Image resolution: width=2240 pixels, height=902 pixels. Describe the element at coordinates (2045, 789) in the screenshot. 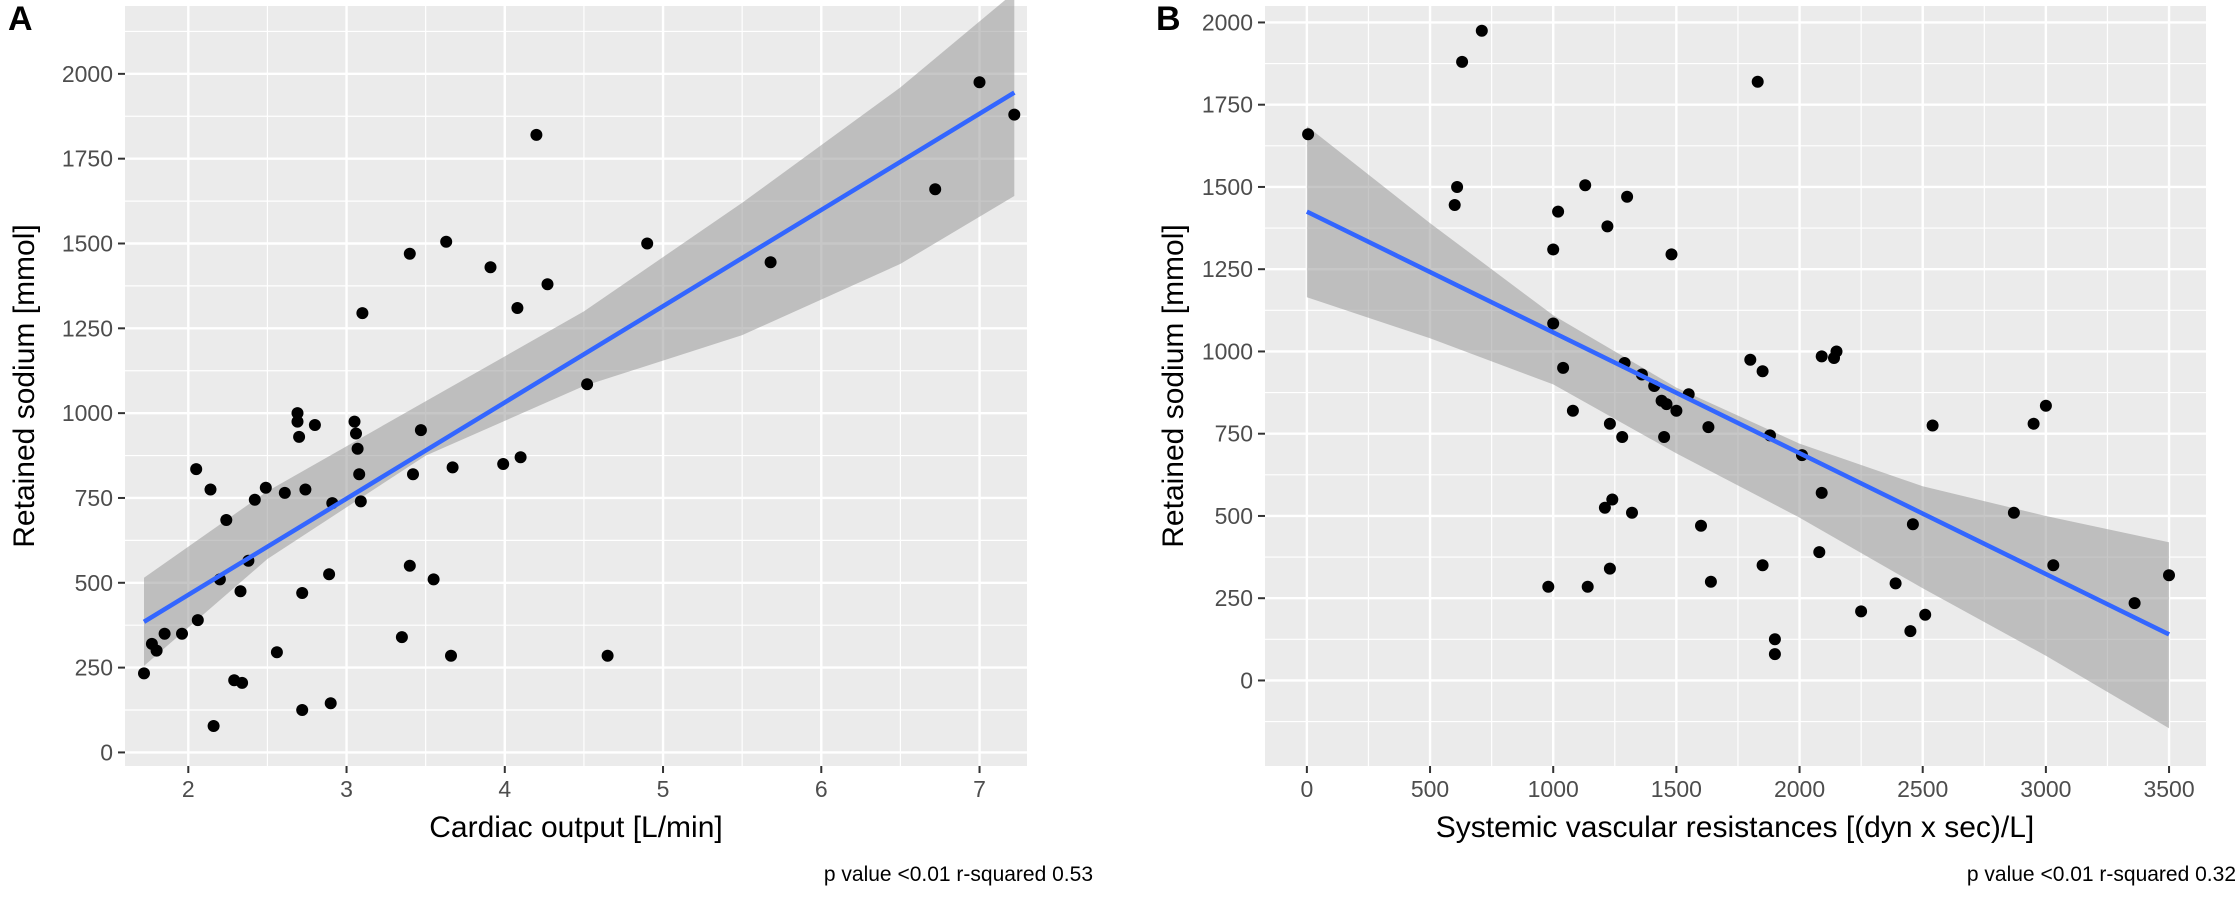

I see `panel-b-x-tick-label: 3000` at that location.